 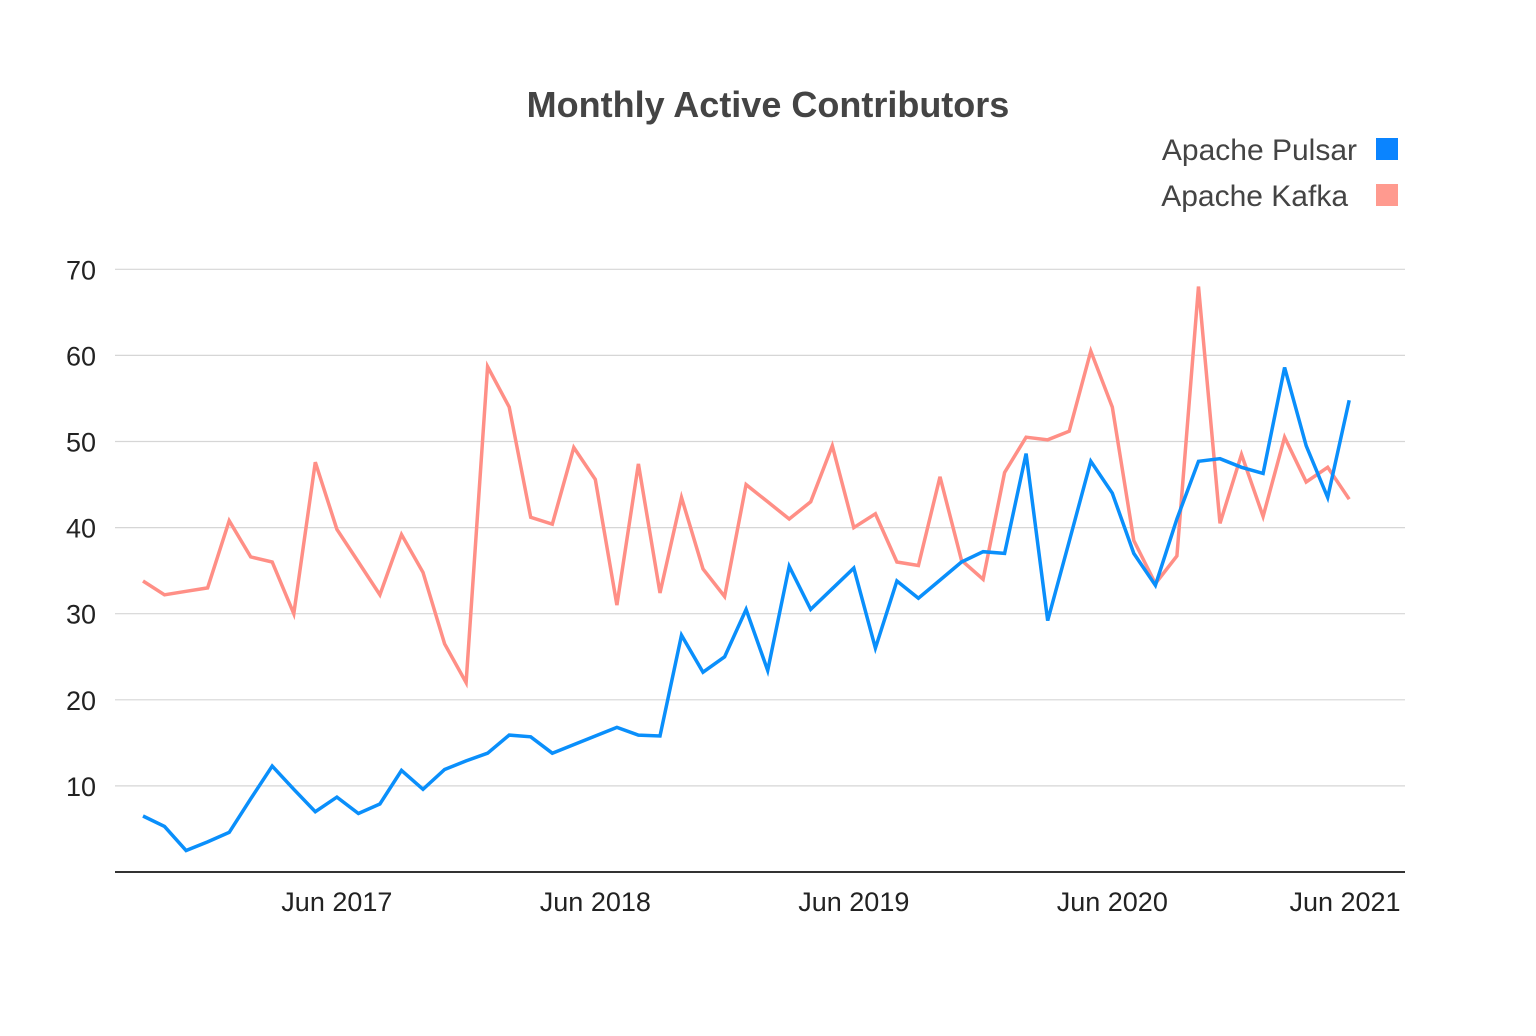 What do you see at coordinates (1344, 902) in the screenshot?
I see `x-tick-label: Jun 2021` at bounding box center [1344, 902].